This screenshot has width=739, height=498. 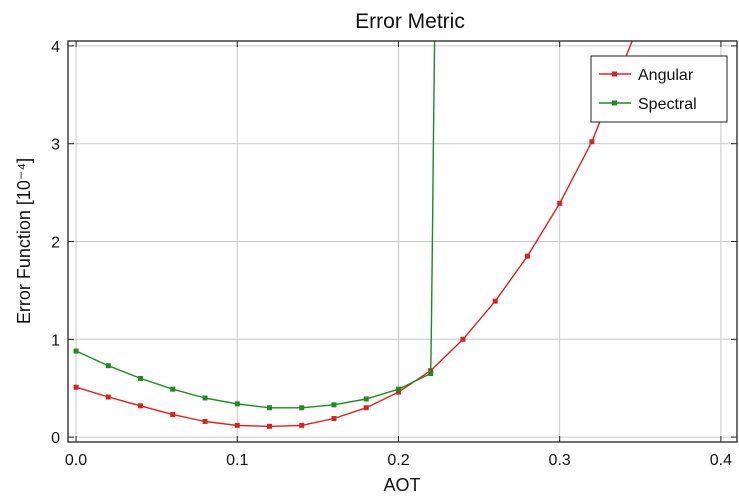 I want to click on y-tick-label: 3, so click(x=55, y=145).